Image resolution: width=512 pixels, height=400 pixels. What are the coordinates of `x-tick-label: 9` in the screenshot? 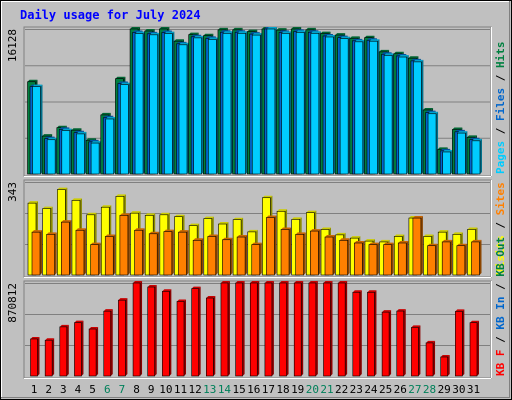 It's located at (151, 389).